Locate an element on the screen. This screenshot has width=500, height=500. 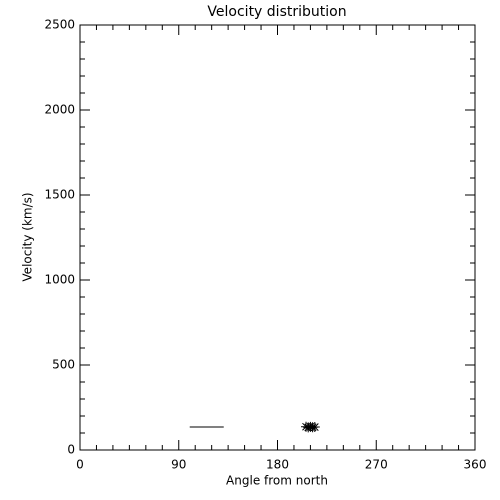
y-tick-label: 1000 is located at coordinates (59, 280).